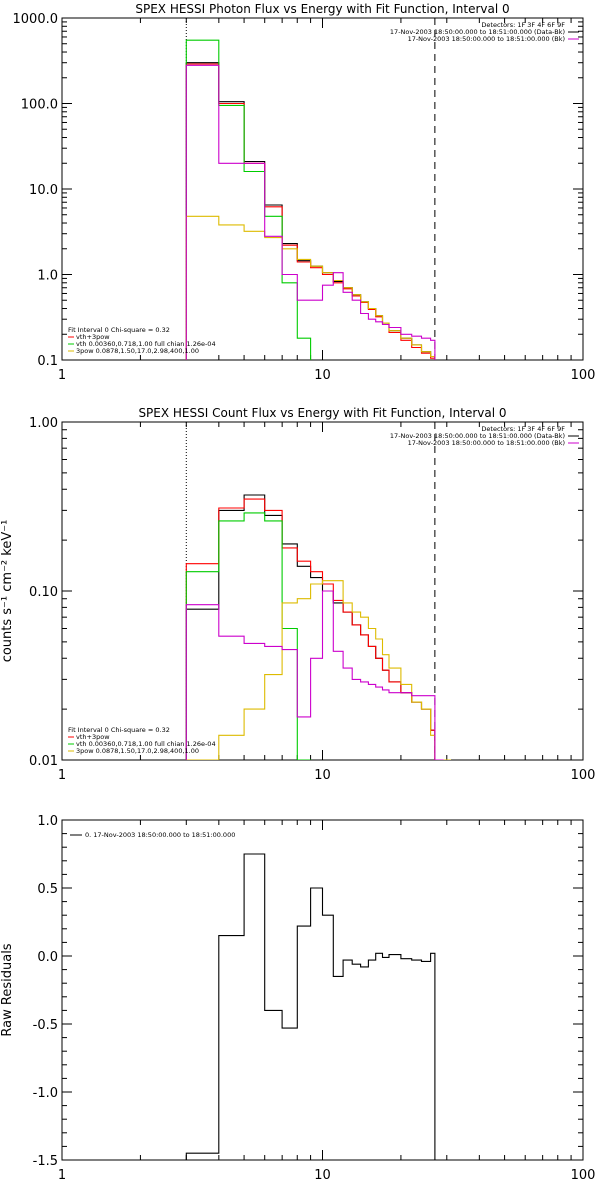 The width and height of the screenshot is (600, 1204). I want to click on series-1-line, so click(310, 1006).